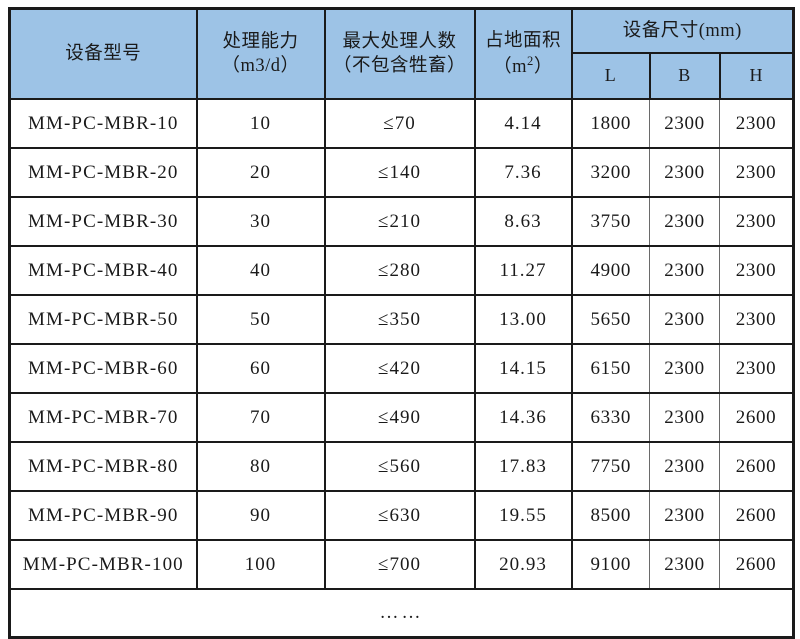 The image size is (800, 639). What do you see at coordinates (610, 319) in the screenshot?
I see `cell-dimension-l: 5650` at bounding box center [610, 319].